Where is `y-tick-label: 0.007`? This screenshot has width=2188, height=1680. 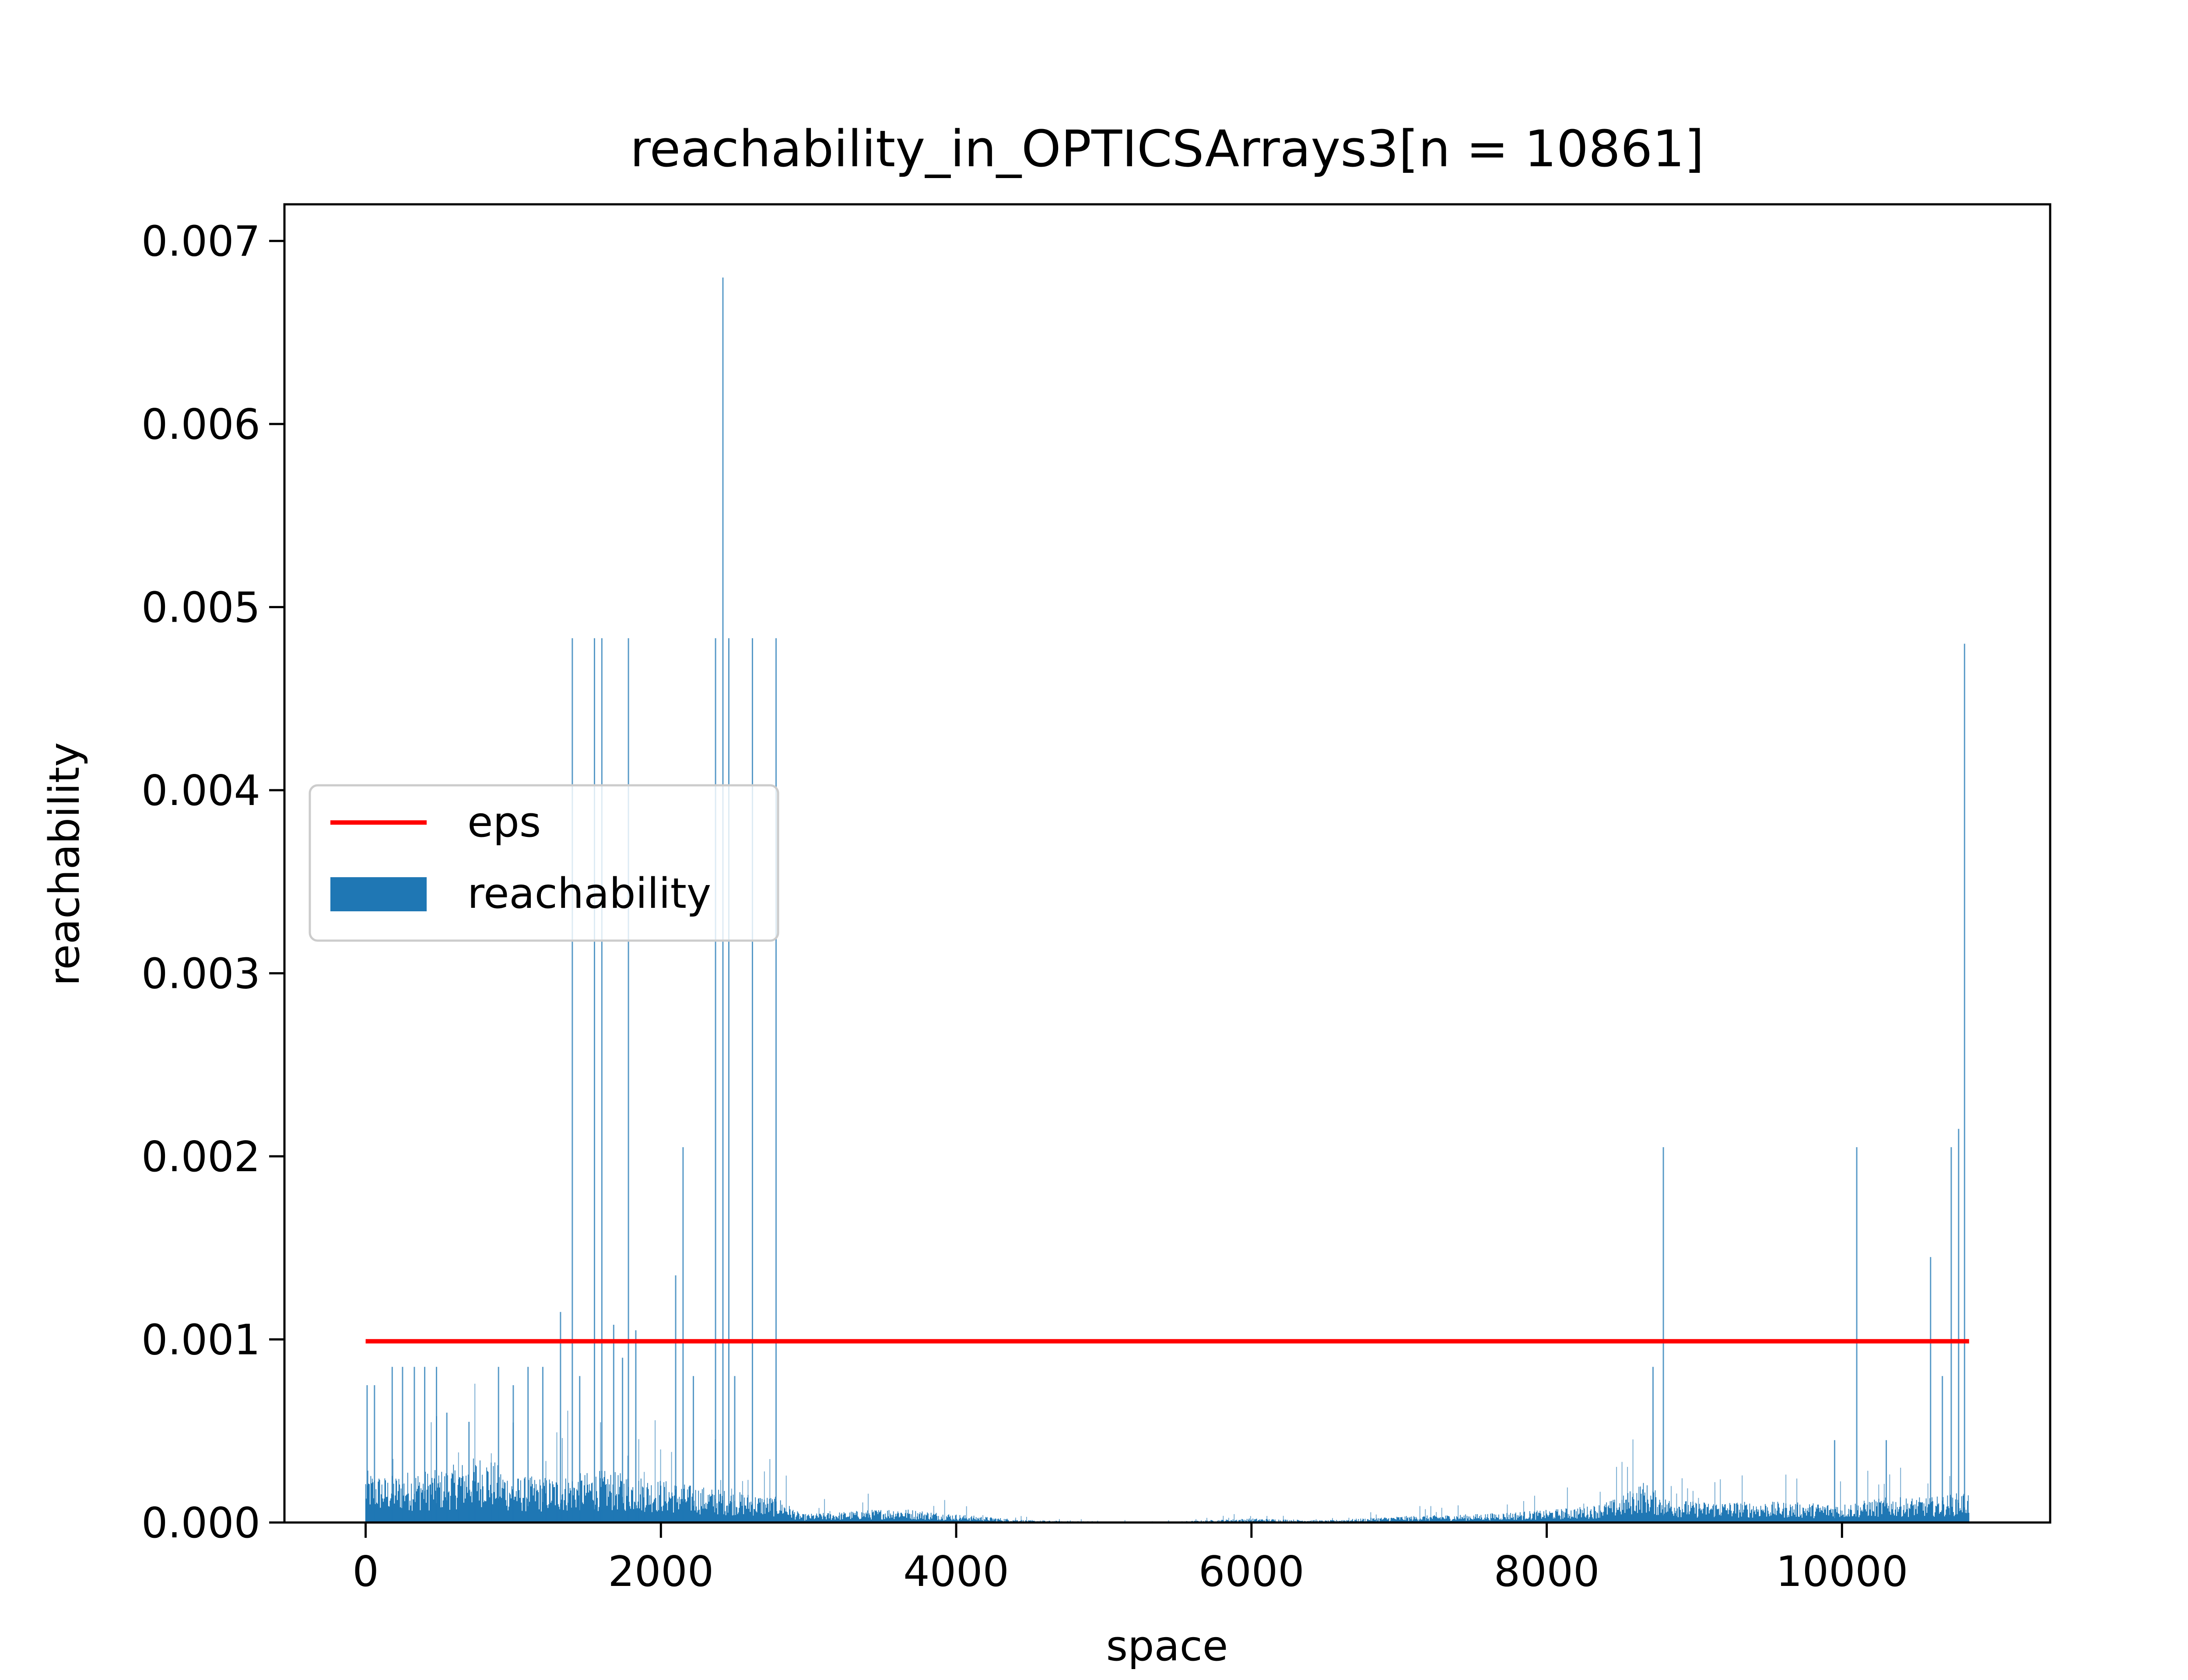
y-tick-label: 0.007 is located at coordinates (200, 242).